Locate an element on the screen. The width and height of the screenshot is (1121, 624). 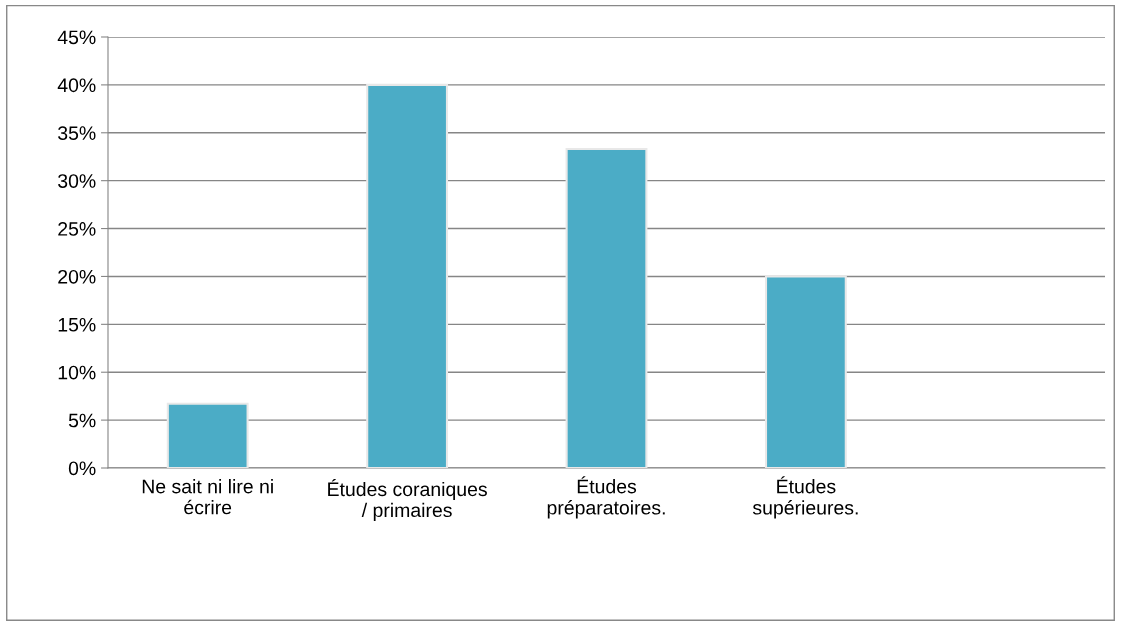
y-tick-label: 20% is located at coordinates (77, 276).